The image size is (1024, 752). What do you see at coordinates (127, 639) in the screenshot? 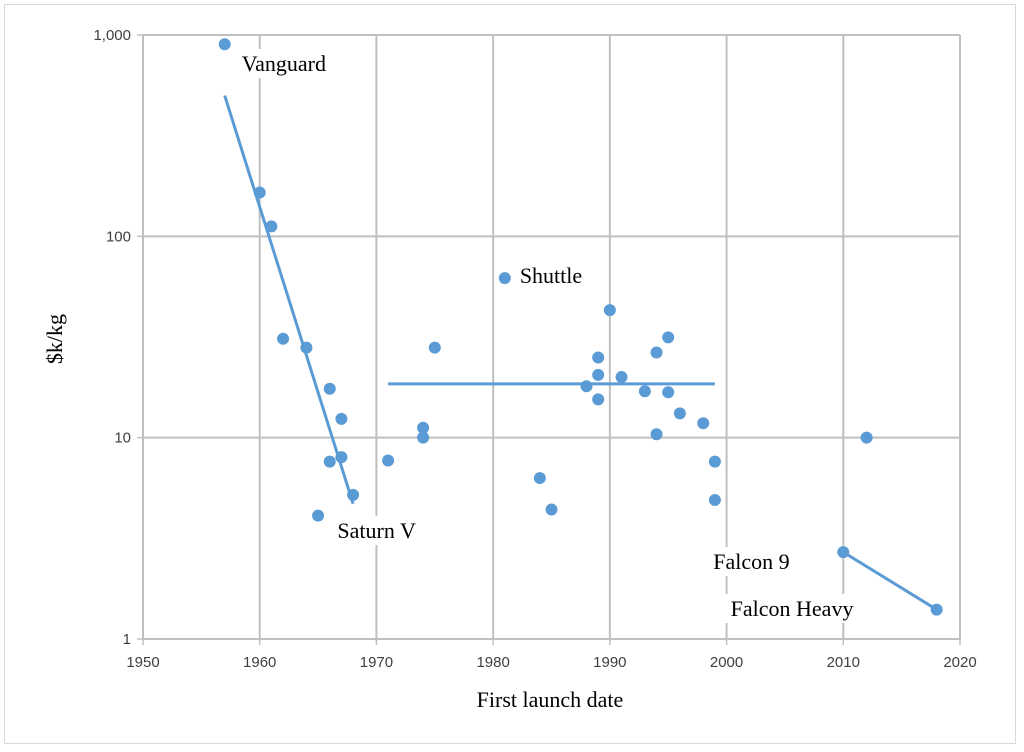
I see `y-tick-label: 1` at bounding box center [127, 639].